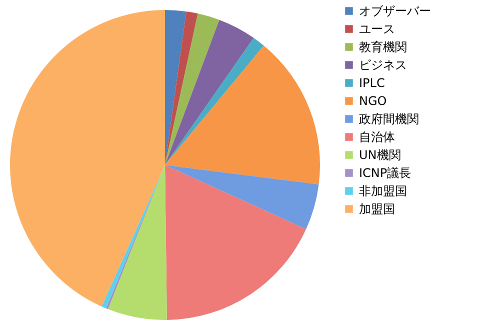  I want to click on legend-label: ユース, so click(377, 29).